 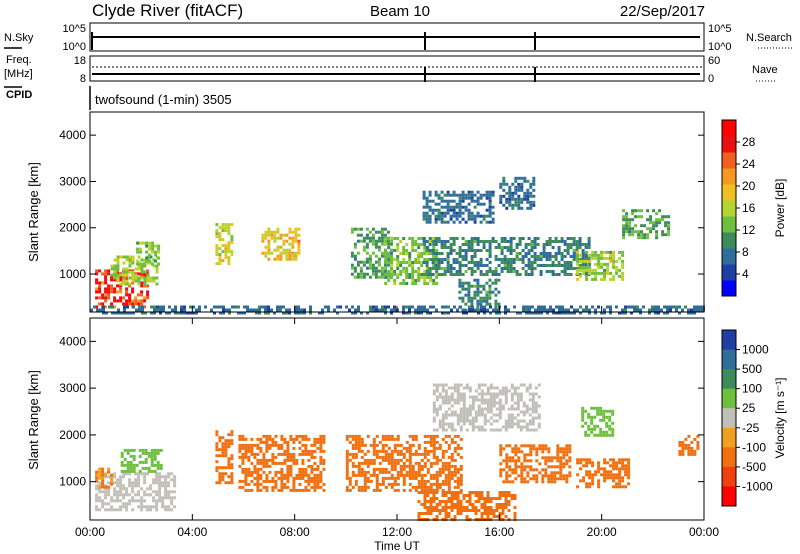 I want to click on power-ytick-label: 4000, so click(x=72, y=135).